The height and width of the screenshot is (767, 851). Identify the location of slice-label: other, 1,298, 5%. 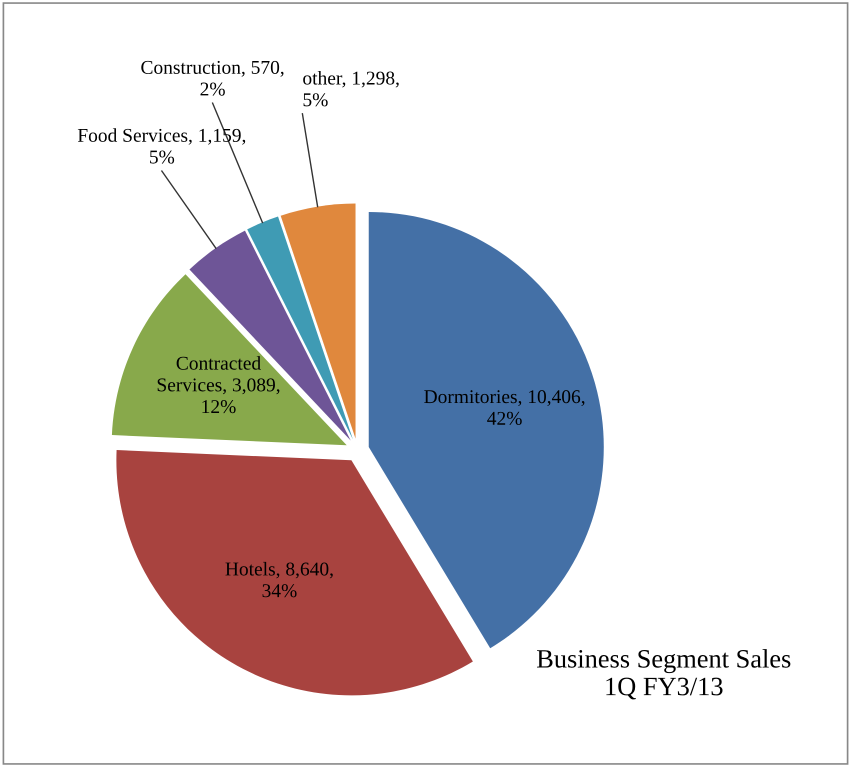
(351, 88).